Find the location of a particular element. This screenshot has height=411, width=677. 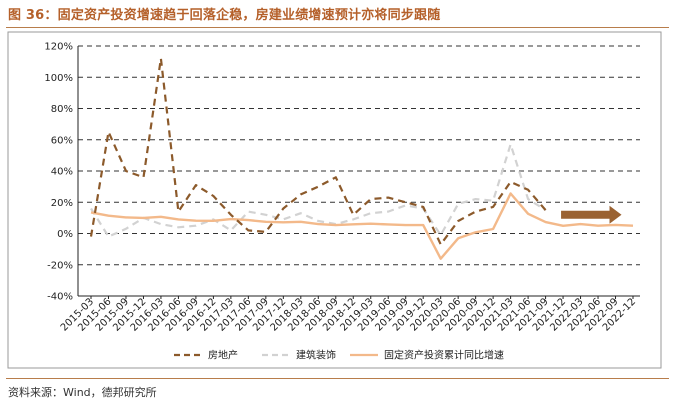

title-divider is located at coordinates (337, 27).